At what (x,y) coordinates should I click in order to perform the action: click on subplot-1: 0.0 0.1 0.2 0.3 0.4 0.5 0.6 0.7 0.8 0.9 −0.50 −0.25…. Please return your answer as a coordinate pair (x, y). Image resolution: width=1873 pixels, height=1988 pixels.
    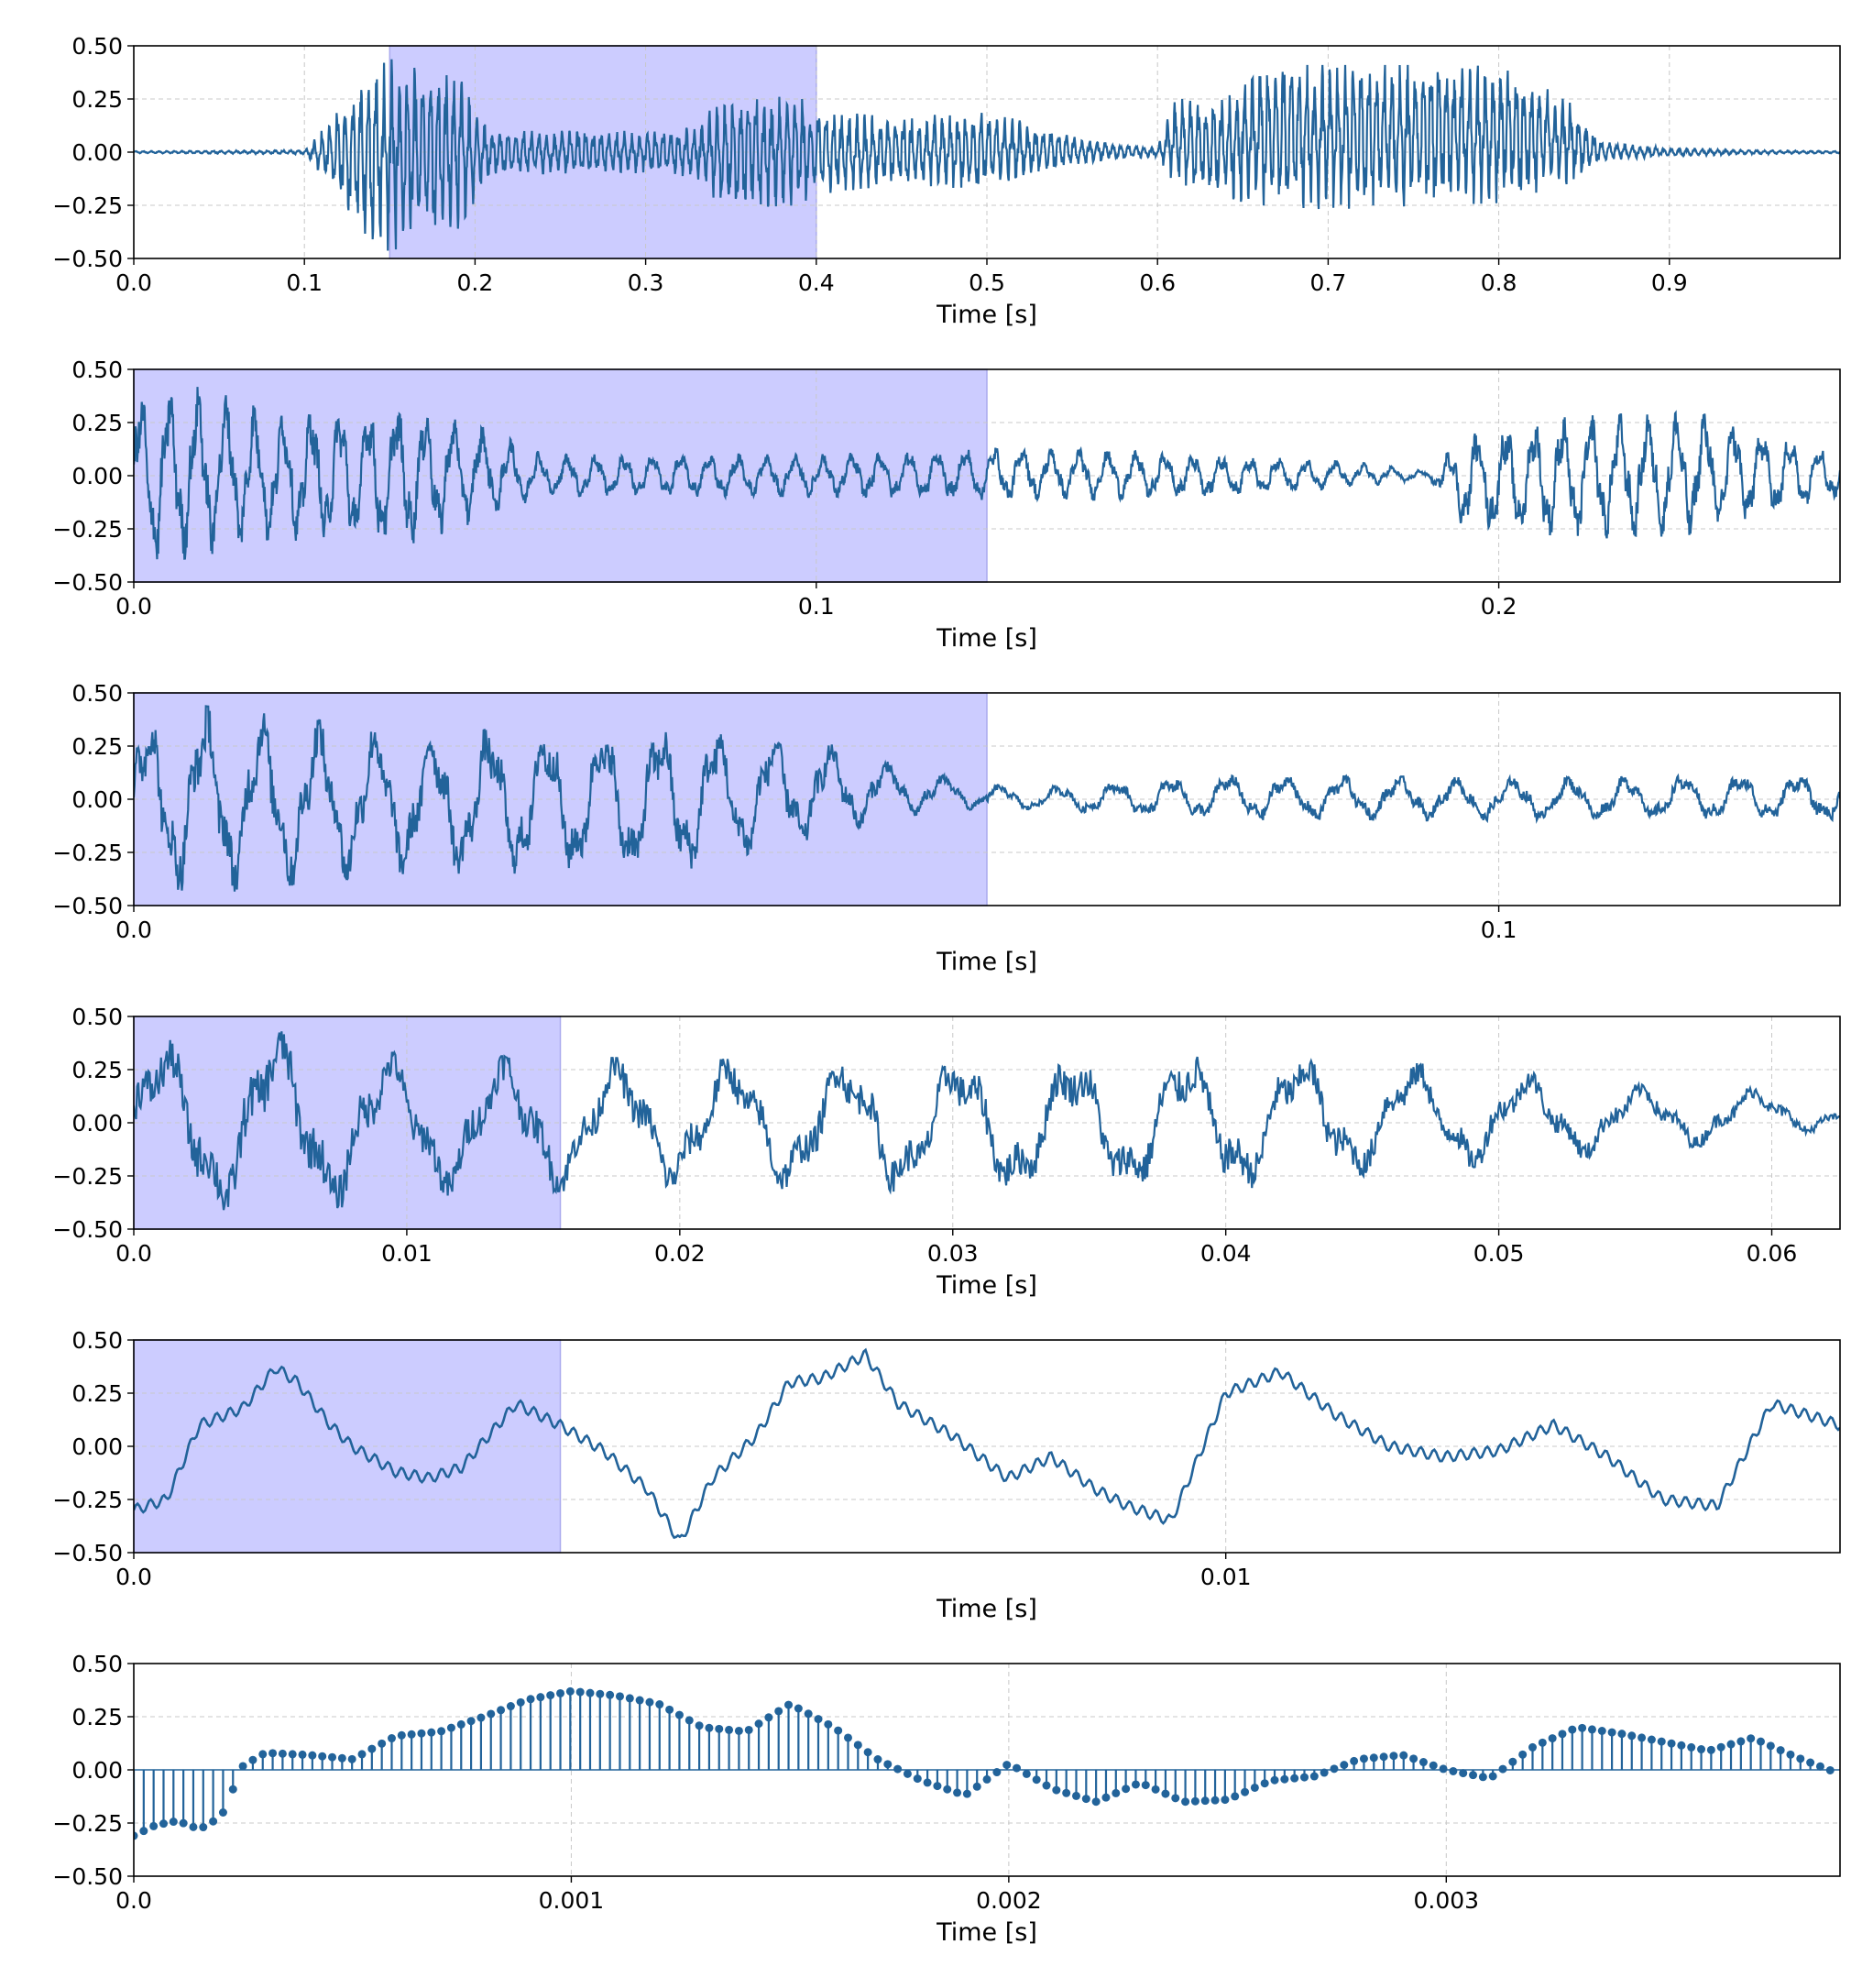
    Looking at the image, I should click on (947, 181).